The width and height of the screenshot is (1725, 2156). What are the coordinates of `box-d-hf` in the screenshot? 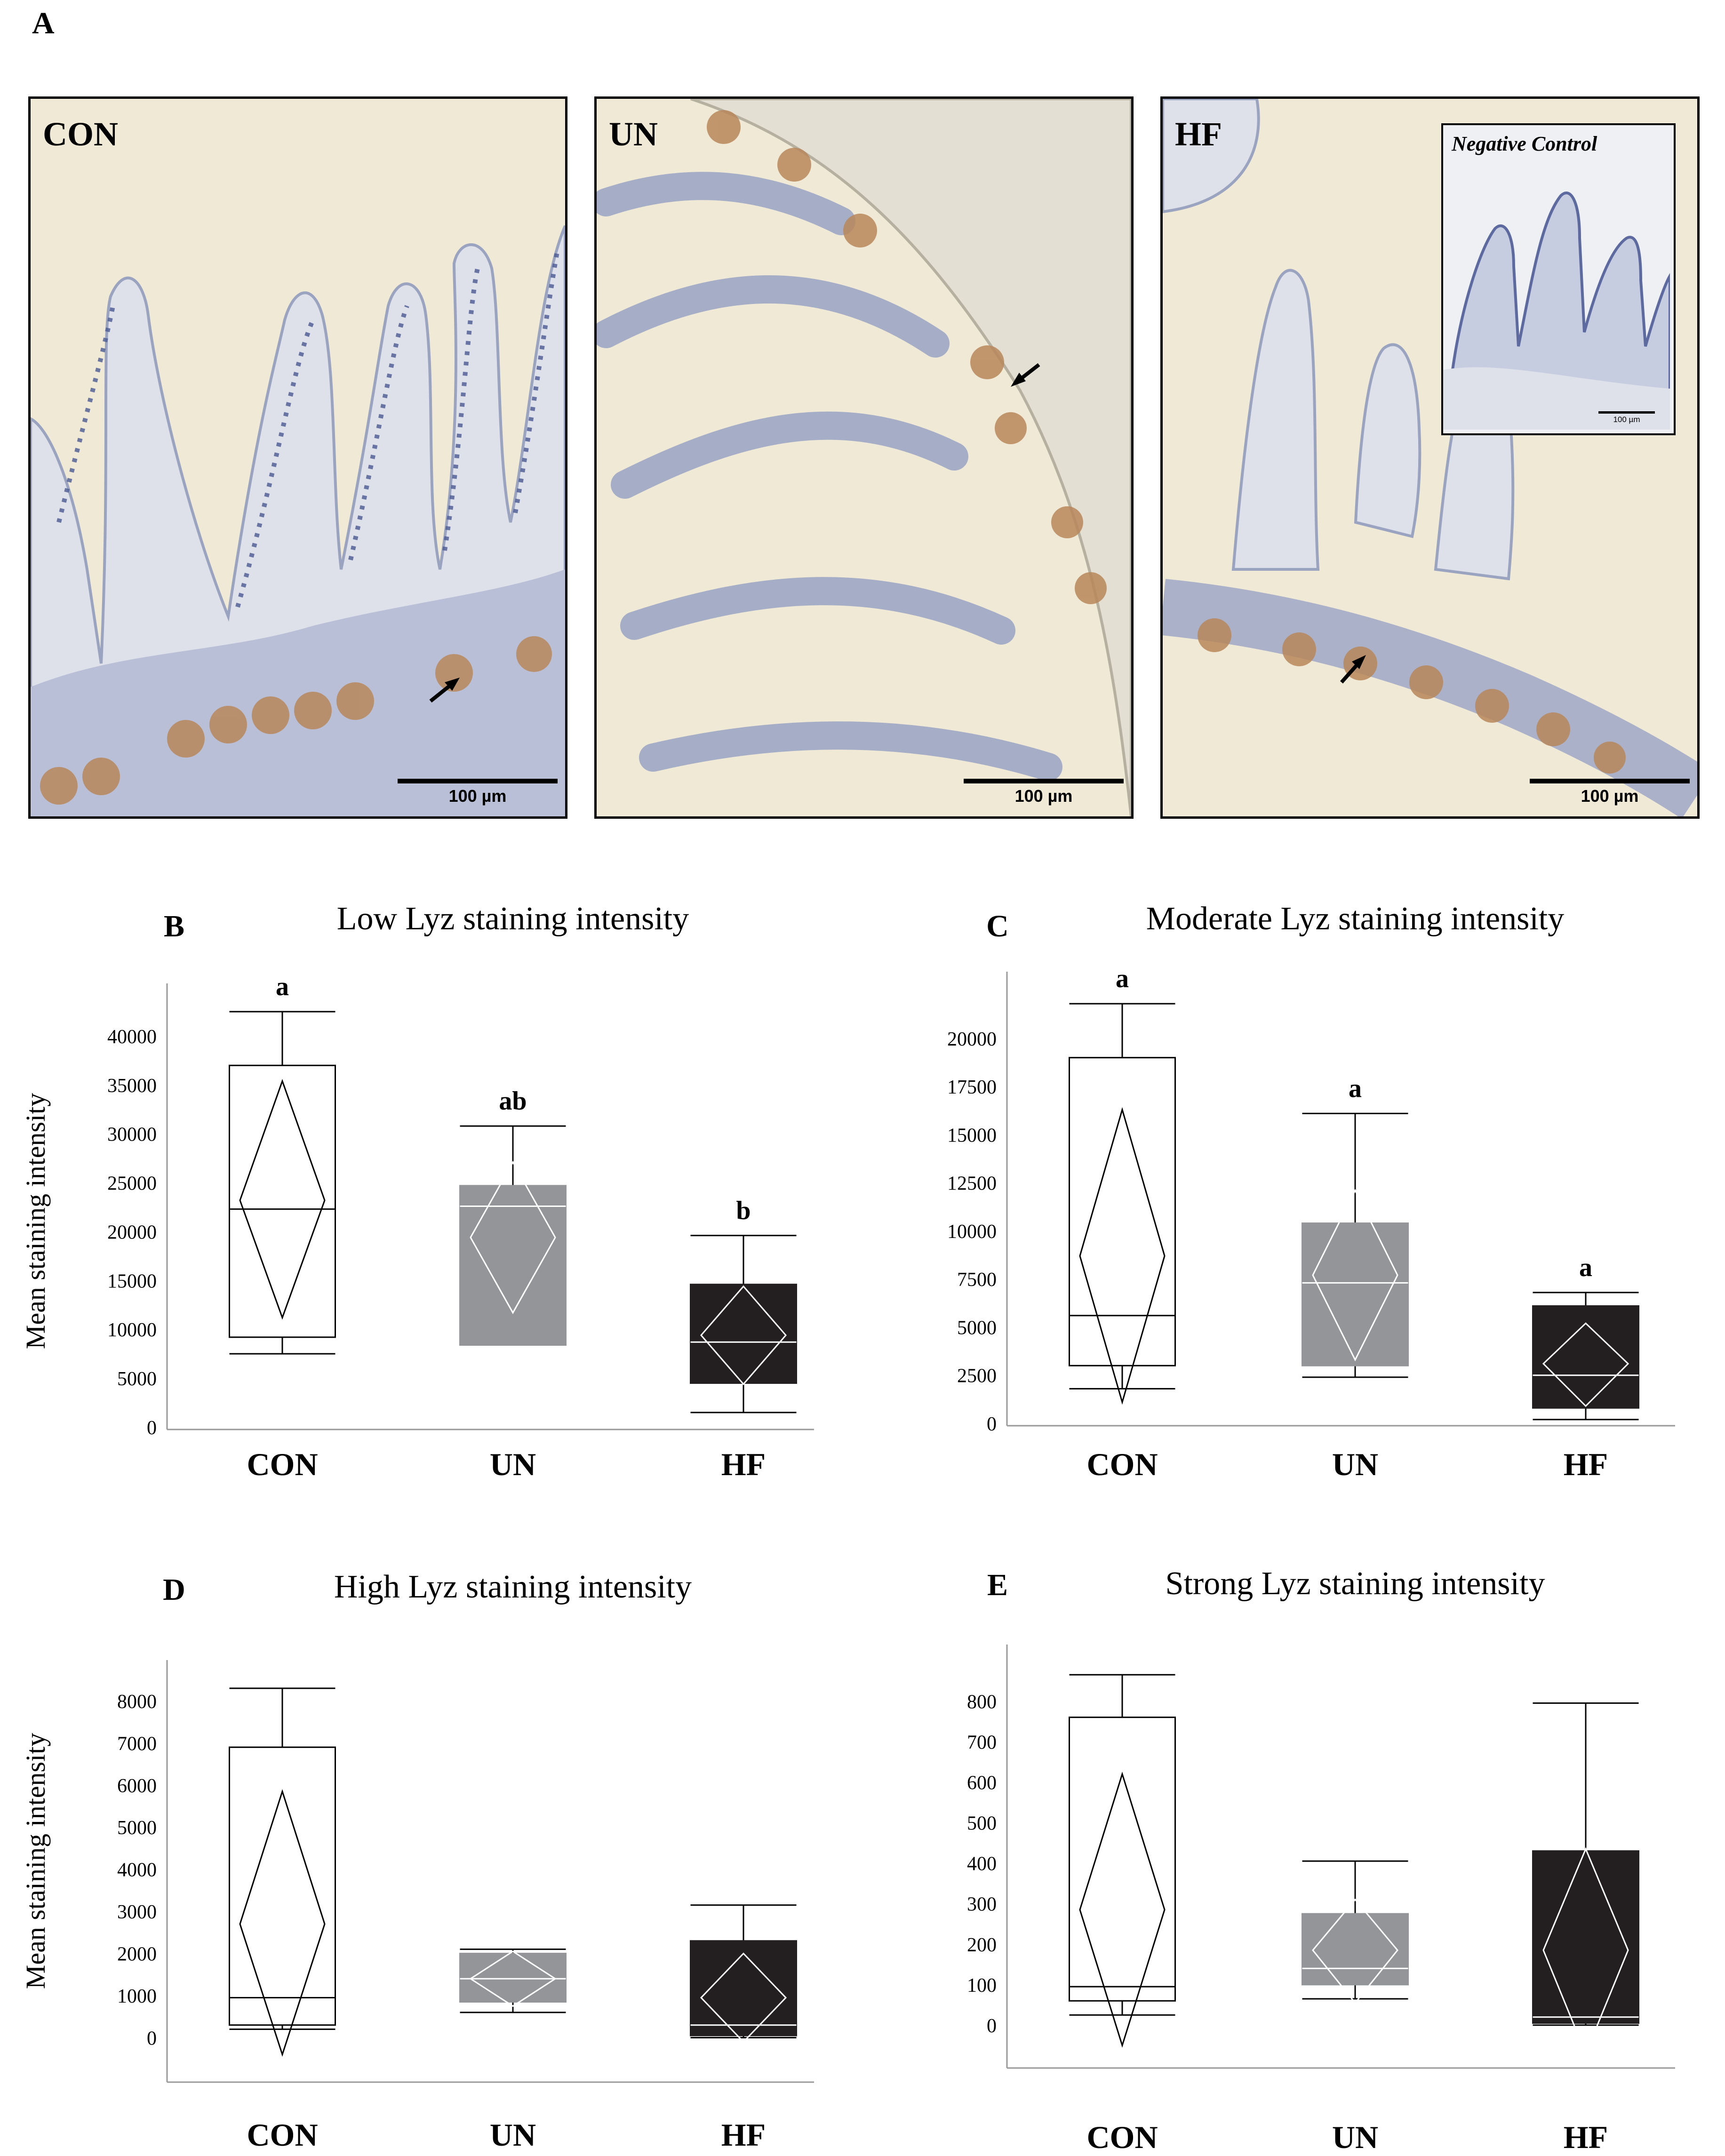 It's located at (743, 1988).